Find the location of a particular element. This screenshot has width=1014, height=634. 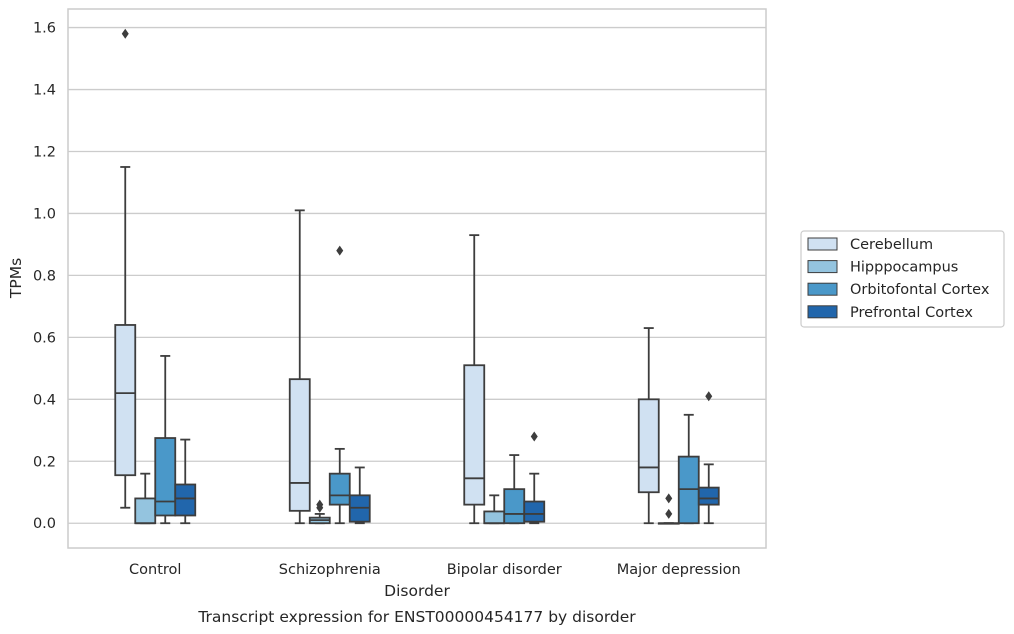

x-tick-label: Major depression is located at coordinates (679, 570).